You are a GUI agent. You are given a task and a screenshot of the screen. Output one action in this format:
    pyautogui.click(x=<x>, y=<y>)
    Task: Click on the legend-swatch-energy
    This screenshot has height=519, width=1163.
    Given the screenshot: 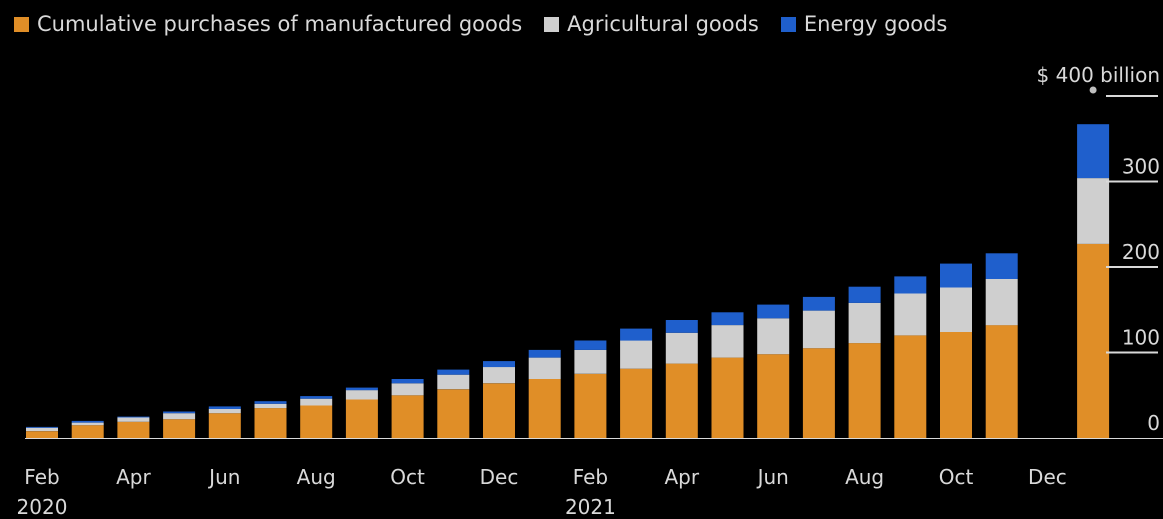 What is the action you would take?
    pyautogui.click(x=788, y=24)
    